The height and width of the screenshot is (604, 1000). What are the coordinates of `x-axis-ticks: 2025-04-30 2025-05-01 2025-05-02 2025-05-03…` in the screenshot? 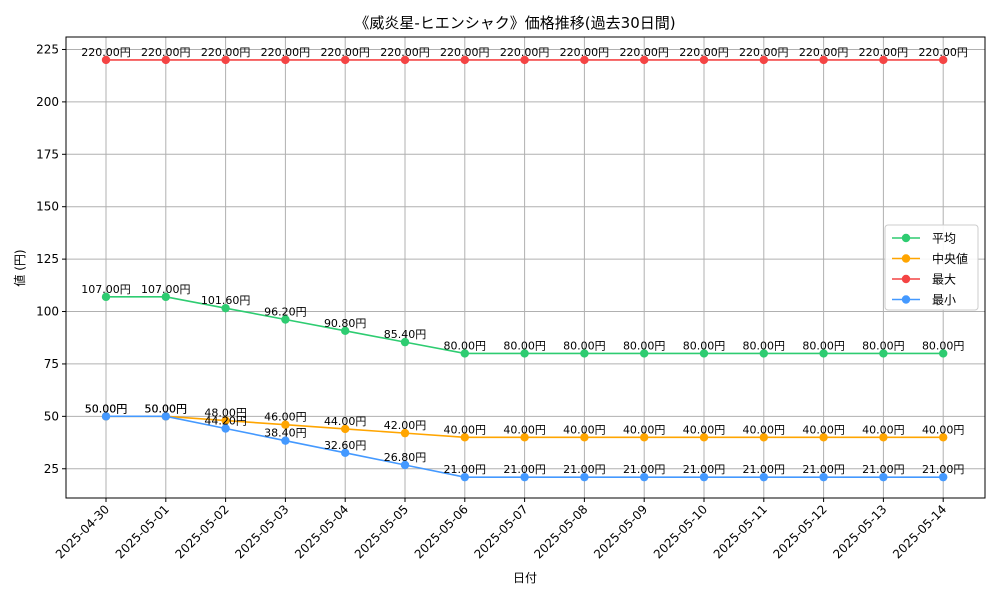 It's located at (501, 529).